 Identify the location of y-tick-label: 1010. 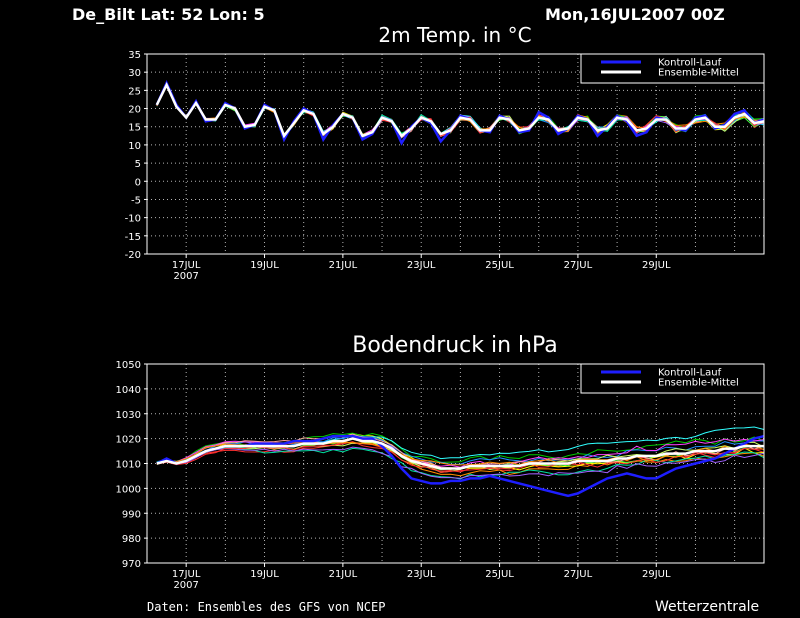
(128, 465).